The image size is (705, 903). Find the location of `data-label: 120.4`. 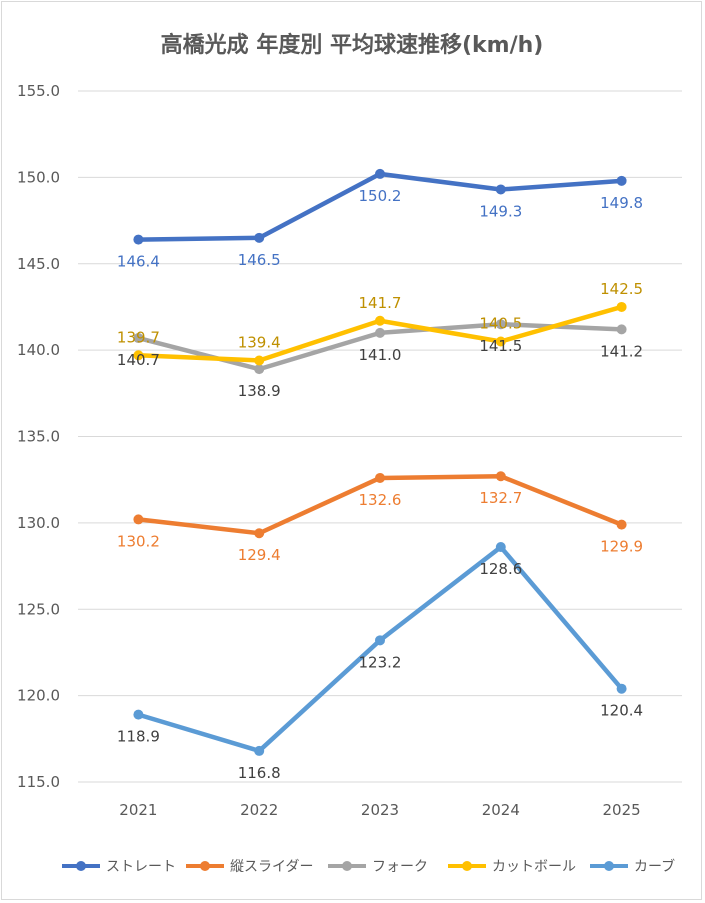

data-label: 120.4 is located at coordinates (621, 711).